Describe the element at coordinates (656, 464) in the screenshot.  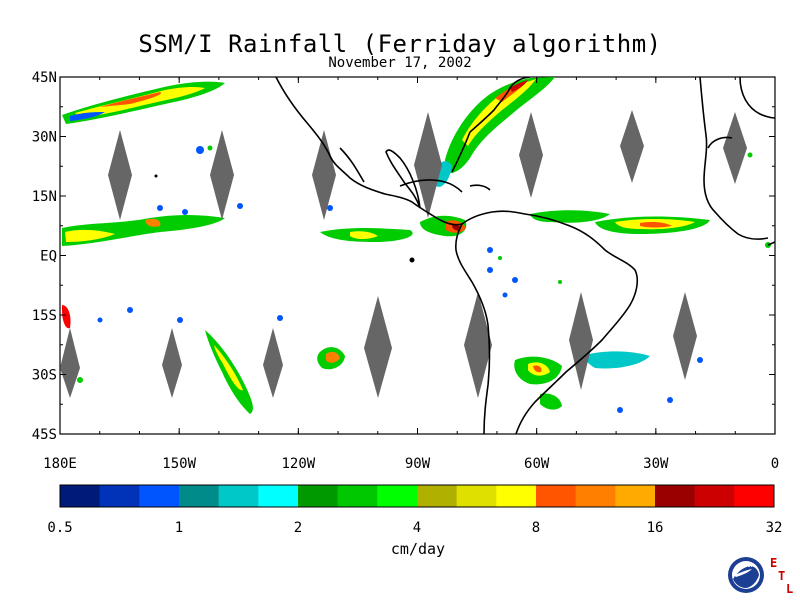
I see `lon-label: 30W` at that location.